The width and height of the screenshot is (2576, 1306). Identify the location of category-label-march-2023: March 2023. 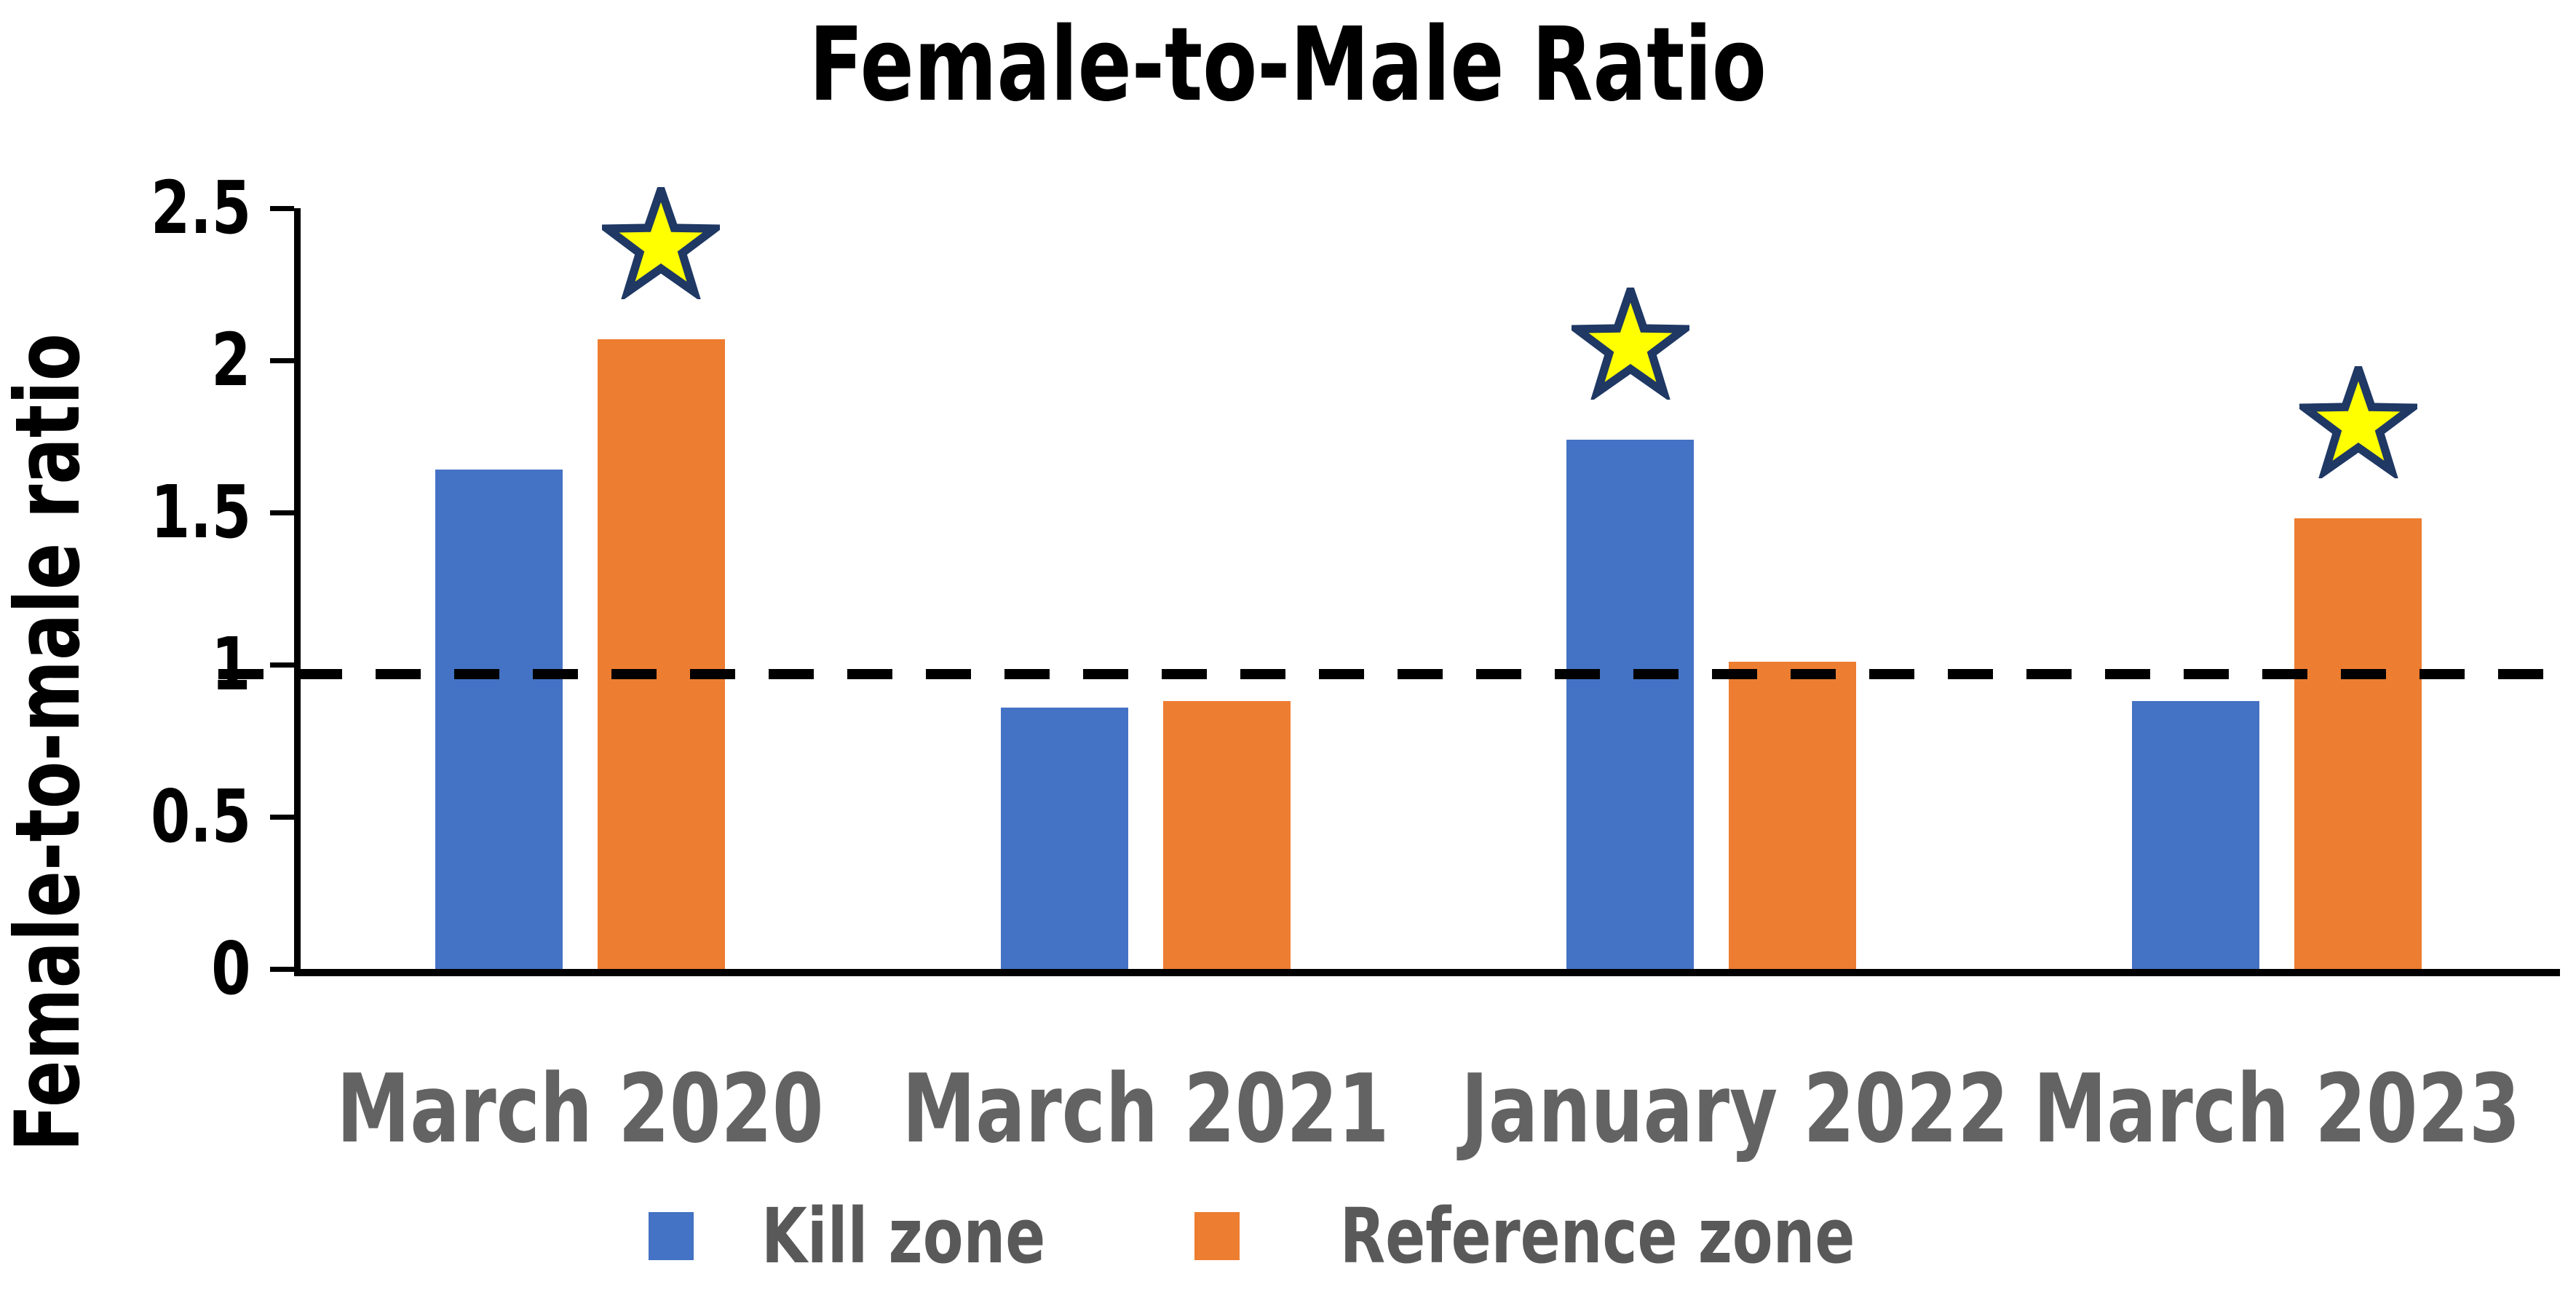
(2262, 1109).